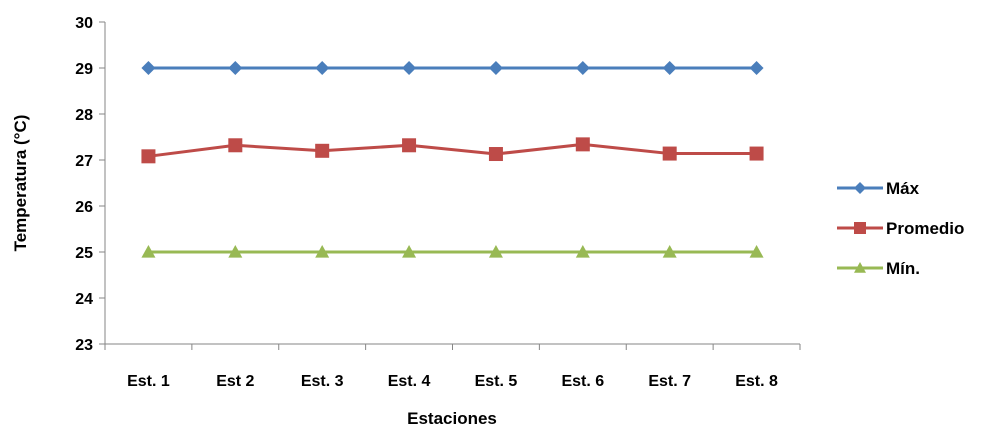  I want to click on x-category-label: Est. 1, so click(148, 381).